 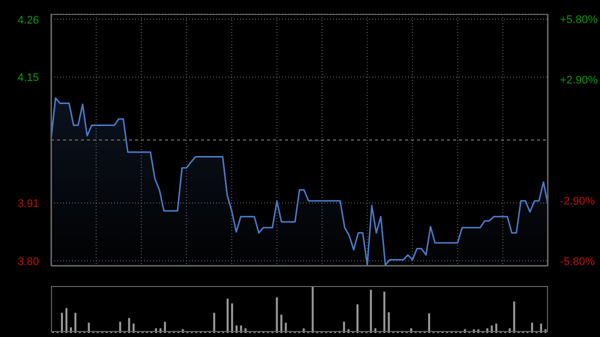 What do you see at coordinates (578, 201) in the screenshot?
I see `y2-tick-label: -2.90%` at bounding box center [578, 201].